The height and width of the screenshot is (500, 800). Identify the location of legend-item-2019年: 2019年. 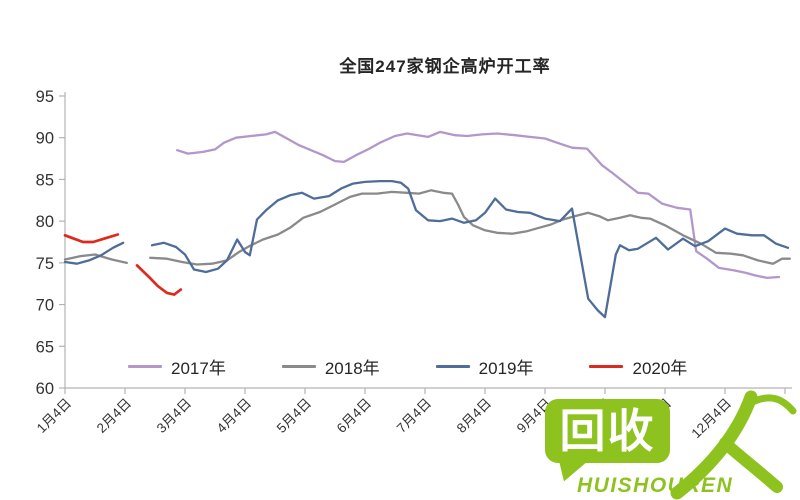
(484, 366).